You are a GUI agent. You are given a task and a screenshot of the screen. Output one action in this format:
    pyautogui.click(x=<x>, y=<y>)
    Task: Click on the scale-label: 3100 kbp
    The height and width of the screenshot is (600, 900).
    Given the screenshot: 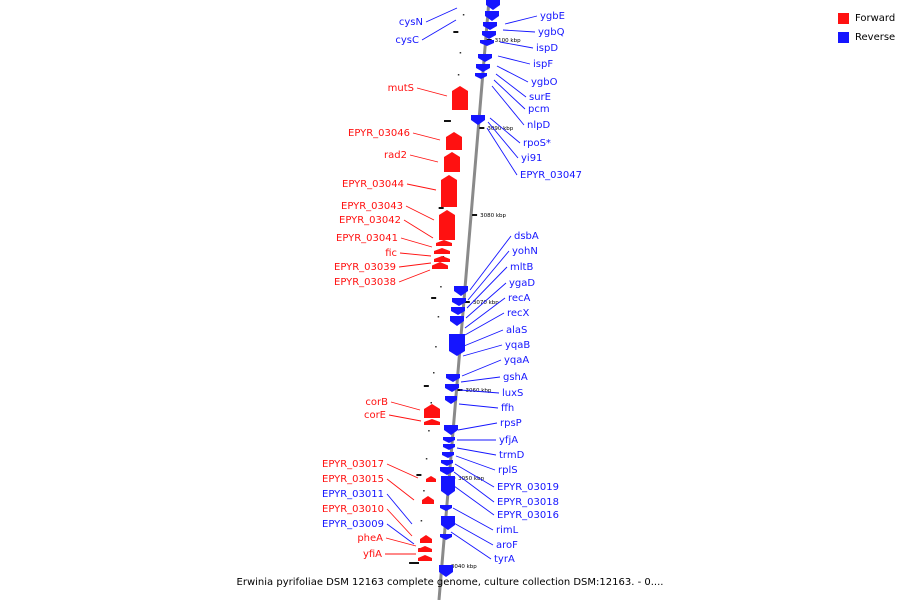 What is the action you would take?
    pyautogui.click(x=508, y=41)
    